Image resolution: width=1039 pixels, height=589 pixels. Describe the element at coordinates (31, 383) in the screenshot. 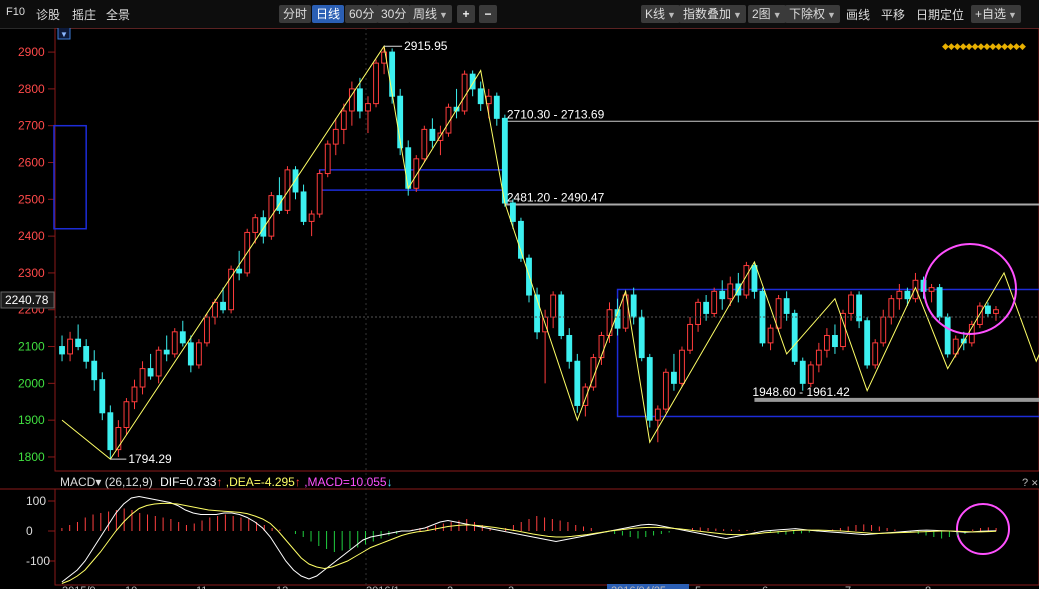

I see `y-tick-label: 2000` at that location.